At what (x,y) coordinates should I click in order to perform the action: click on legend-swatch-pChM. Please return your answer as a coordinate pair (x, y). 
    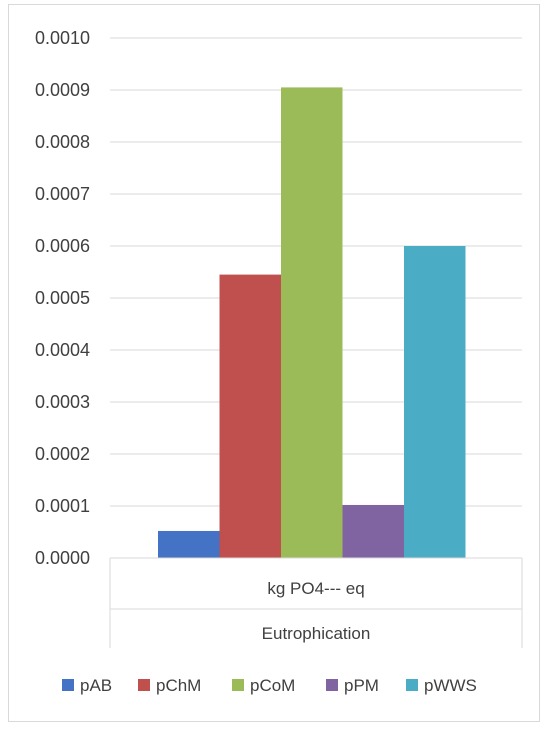
    Looking at the image, I should click on (144, 685).